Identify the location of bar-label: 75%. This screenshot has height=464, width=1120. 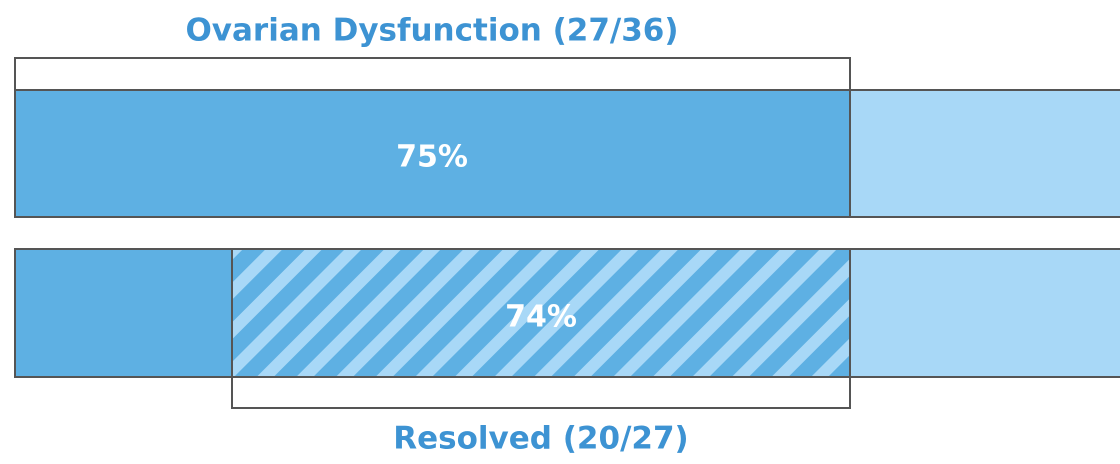
(432, 157).